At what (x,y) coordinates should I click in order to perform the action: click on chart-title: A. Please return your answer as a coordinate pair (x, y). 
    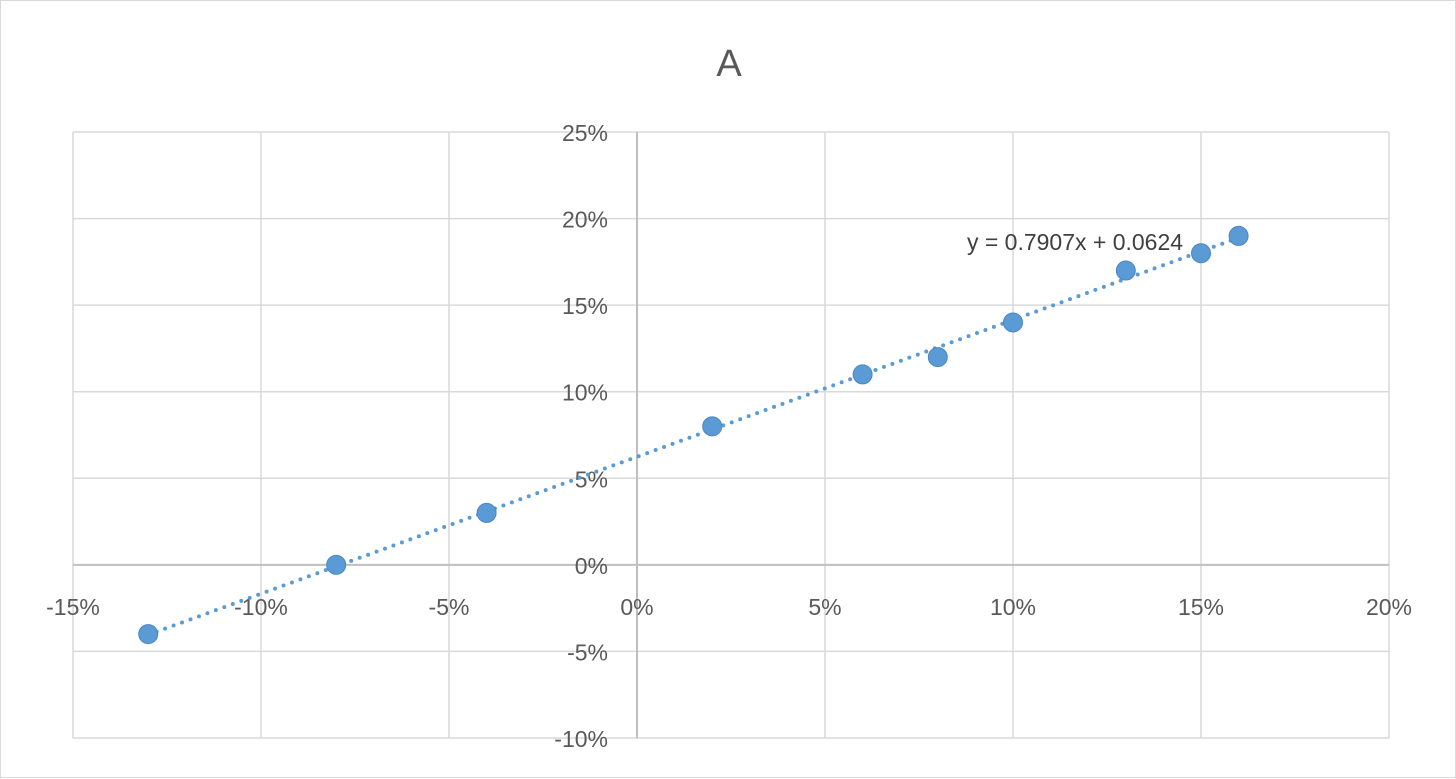
    Looking at the image, I should click on (729, 64).